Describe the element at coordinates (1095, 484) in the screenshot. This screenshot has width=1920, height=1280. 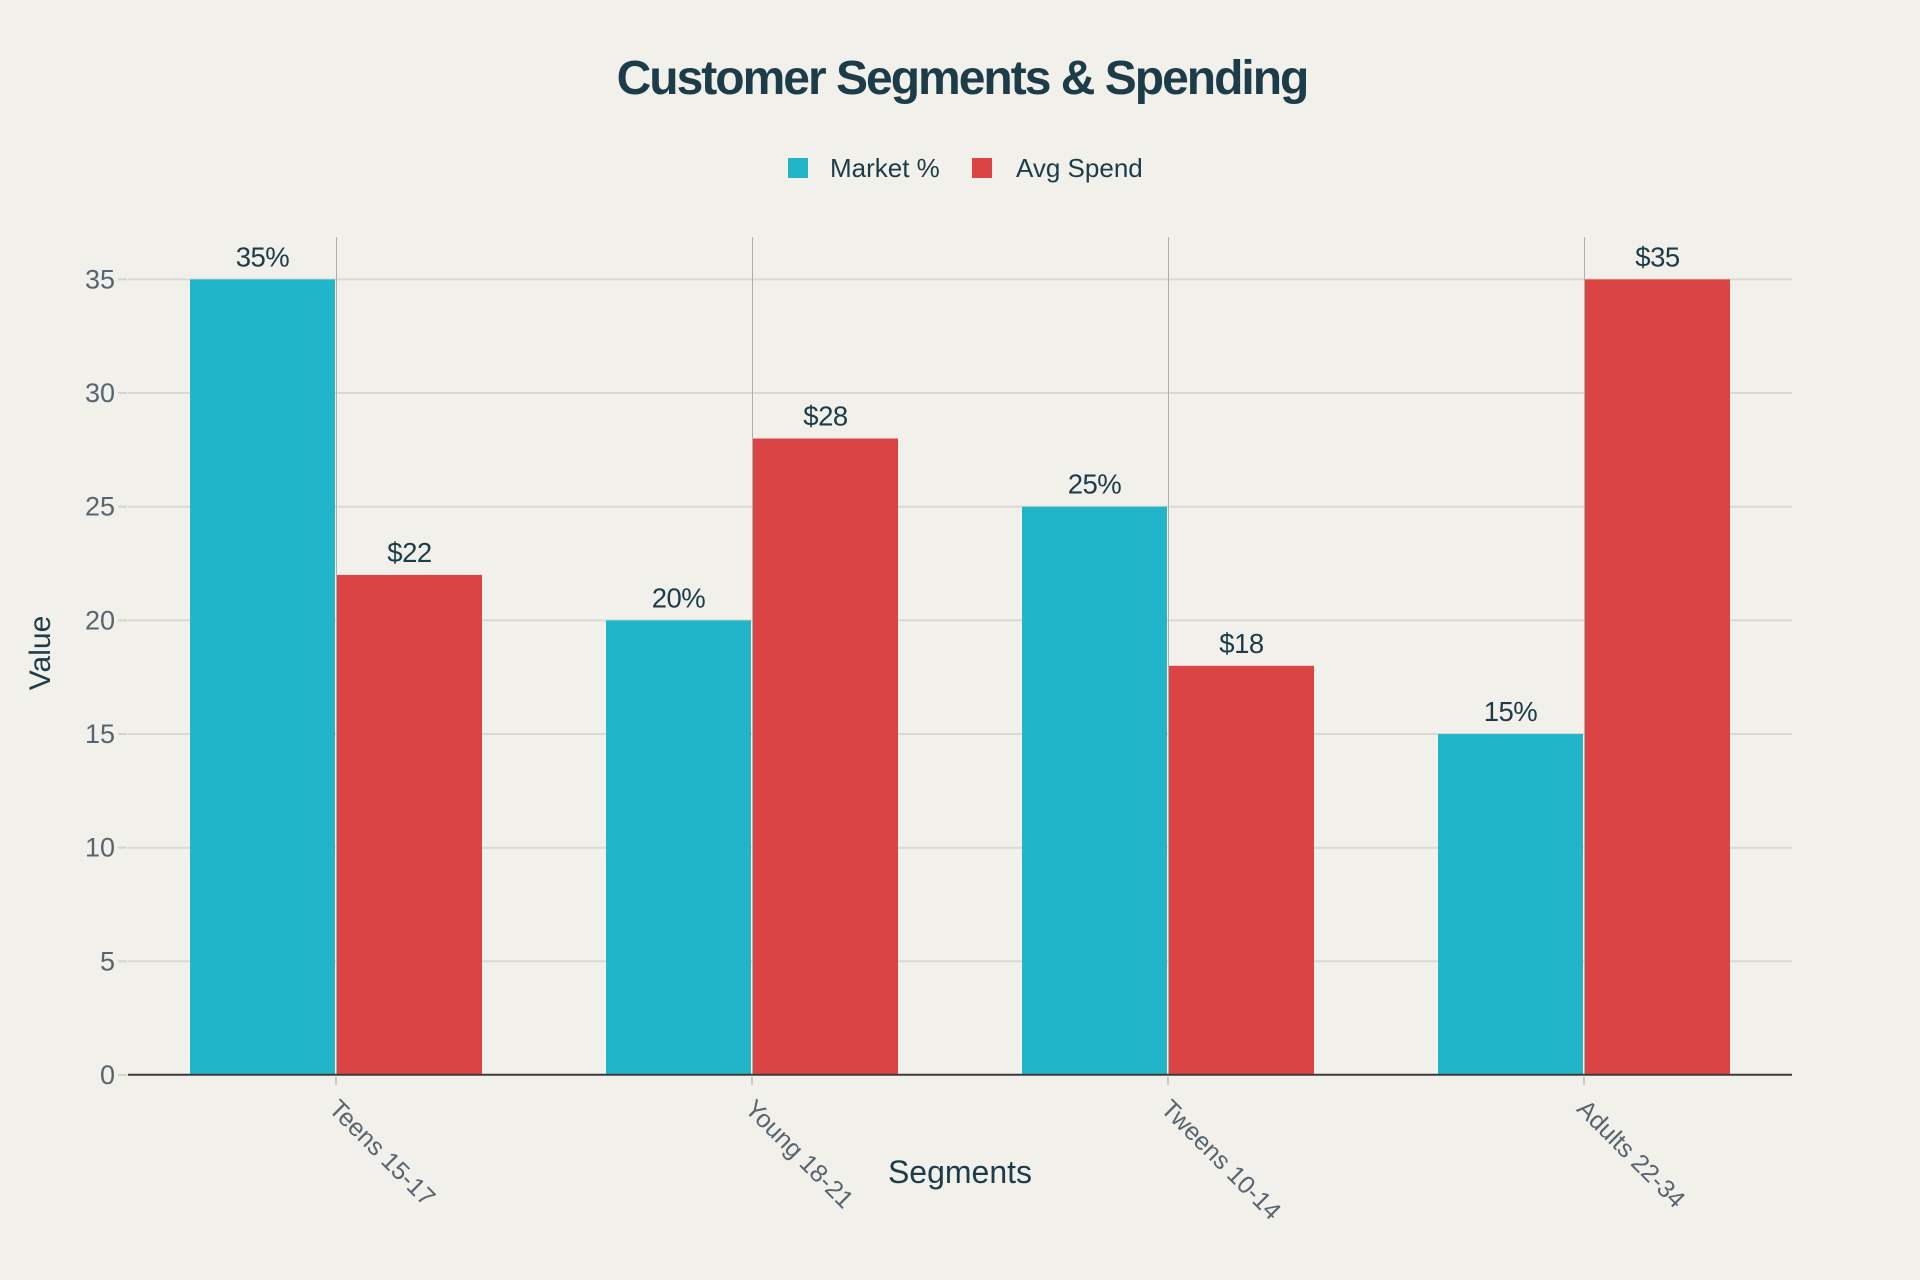
I see `svg-text: 25%` at that location.